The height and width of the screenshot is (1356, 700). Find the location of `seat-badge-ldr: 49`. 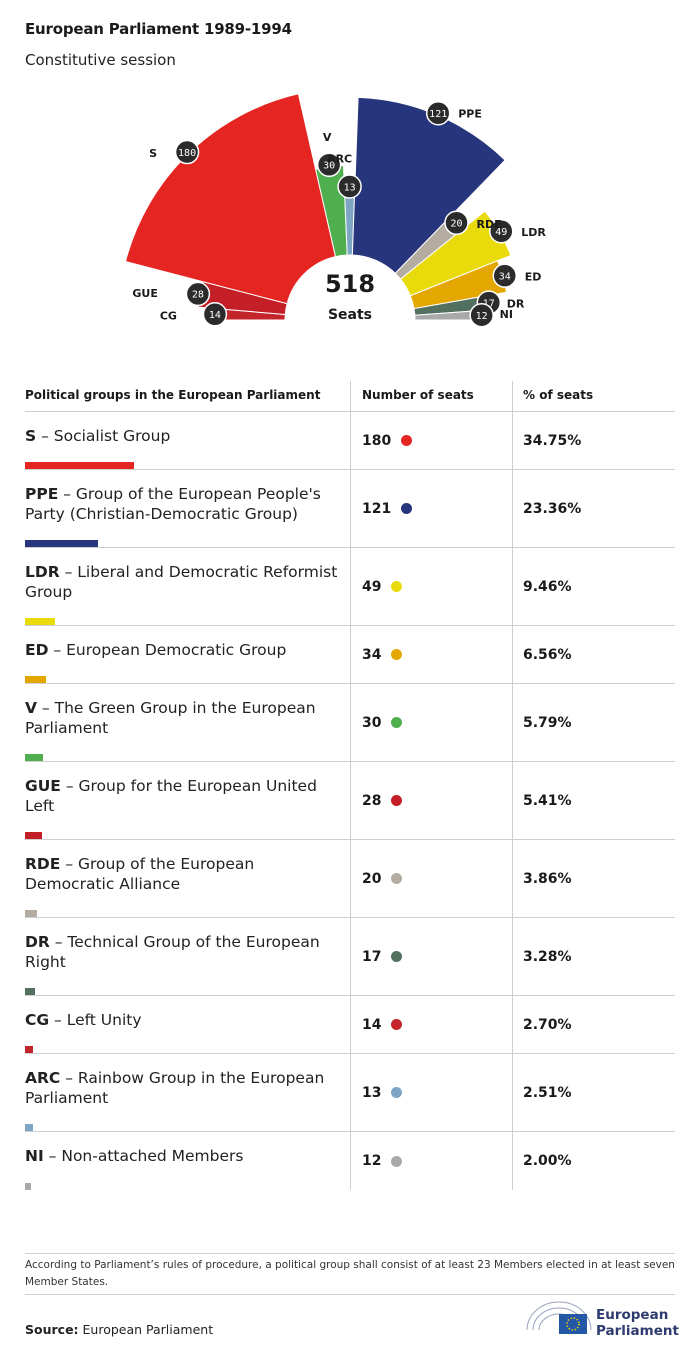

seat-badge-ldr: 49 is located at coordinates (501, 231).